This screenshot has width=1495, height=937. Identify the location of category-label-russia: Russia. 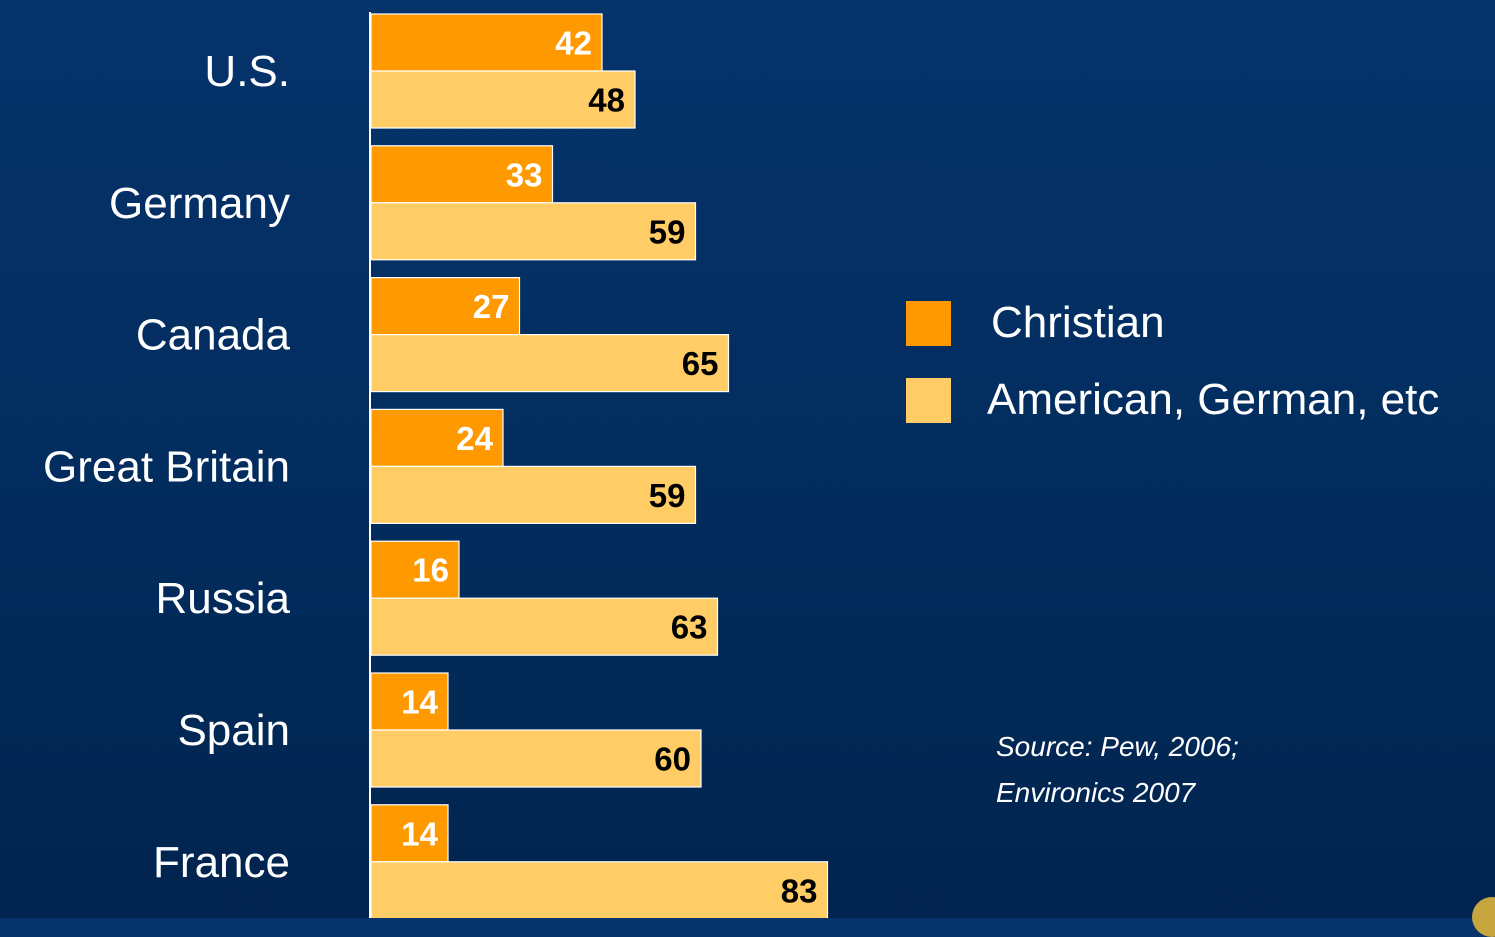
(223, 598).